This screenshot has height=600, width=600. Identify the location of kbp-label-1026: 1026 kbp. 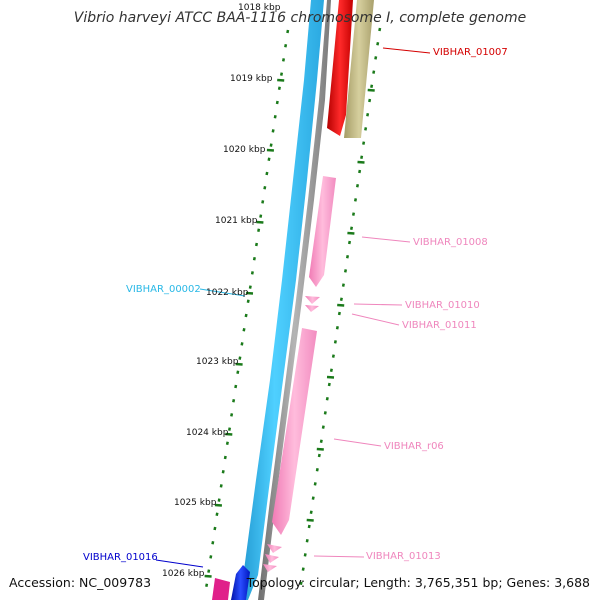
(183, 574).